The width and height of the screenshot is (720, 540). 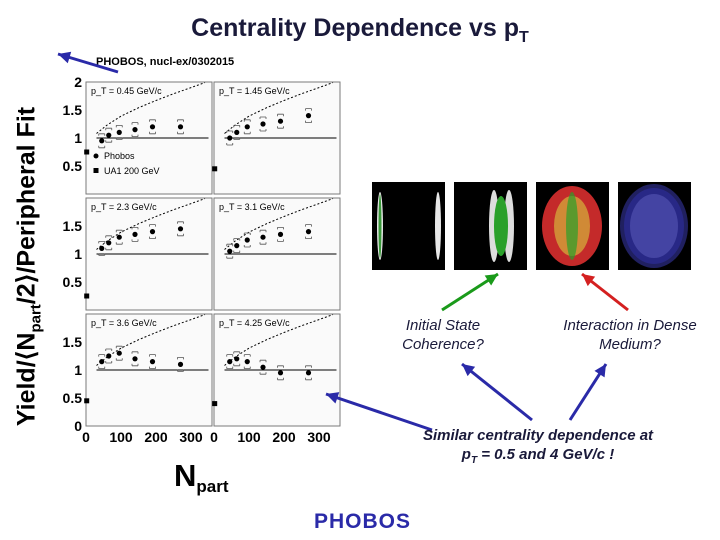 What do you see at coordinates (497, 392) in the screenshot?
I see `arrow-conclusion-left` at bounding box center [497, 392].